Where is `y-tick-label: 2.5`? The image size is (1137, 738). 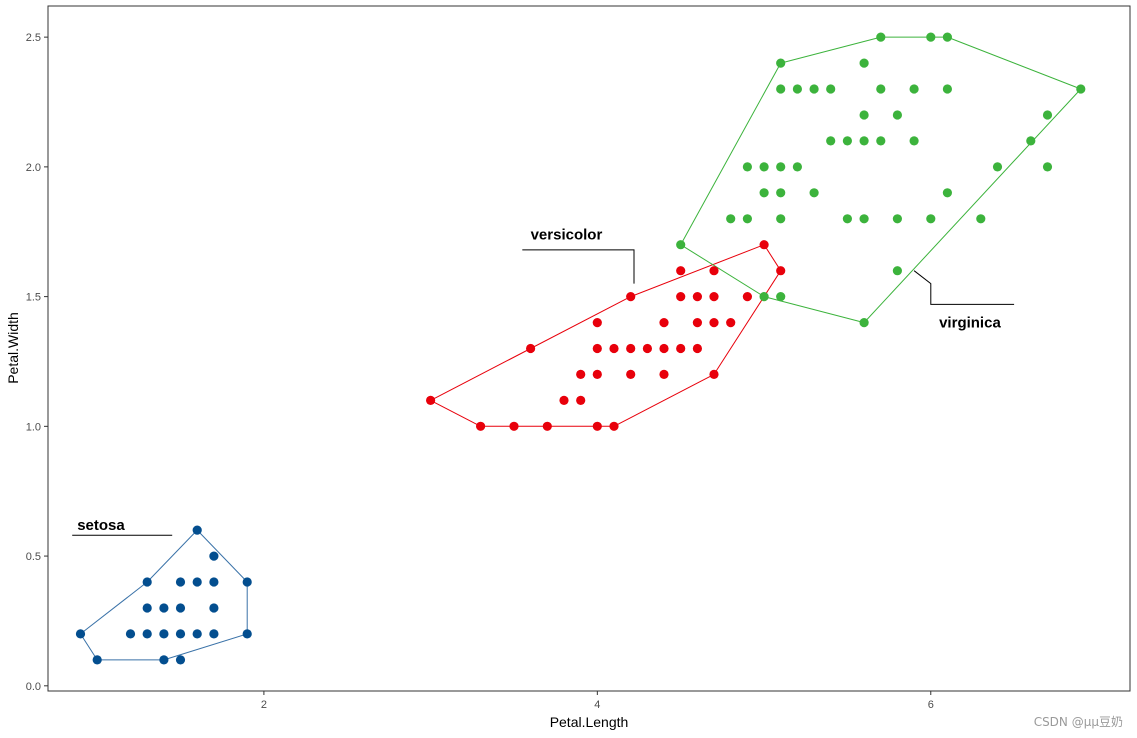 y-tick-label: 2.5 is located at coordinates (33, 38).